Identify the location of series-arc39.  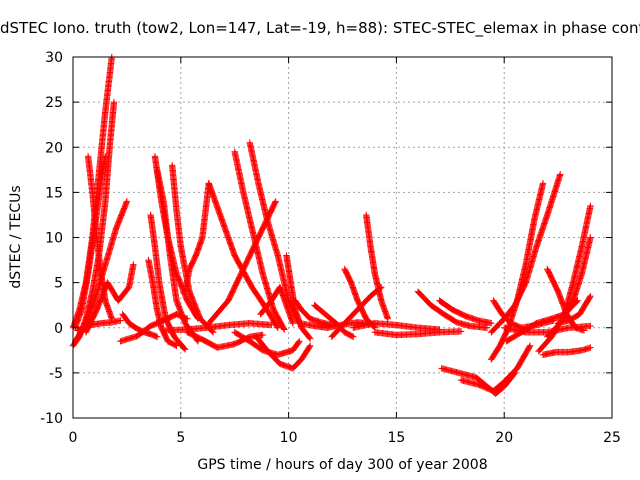
(526, 253).